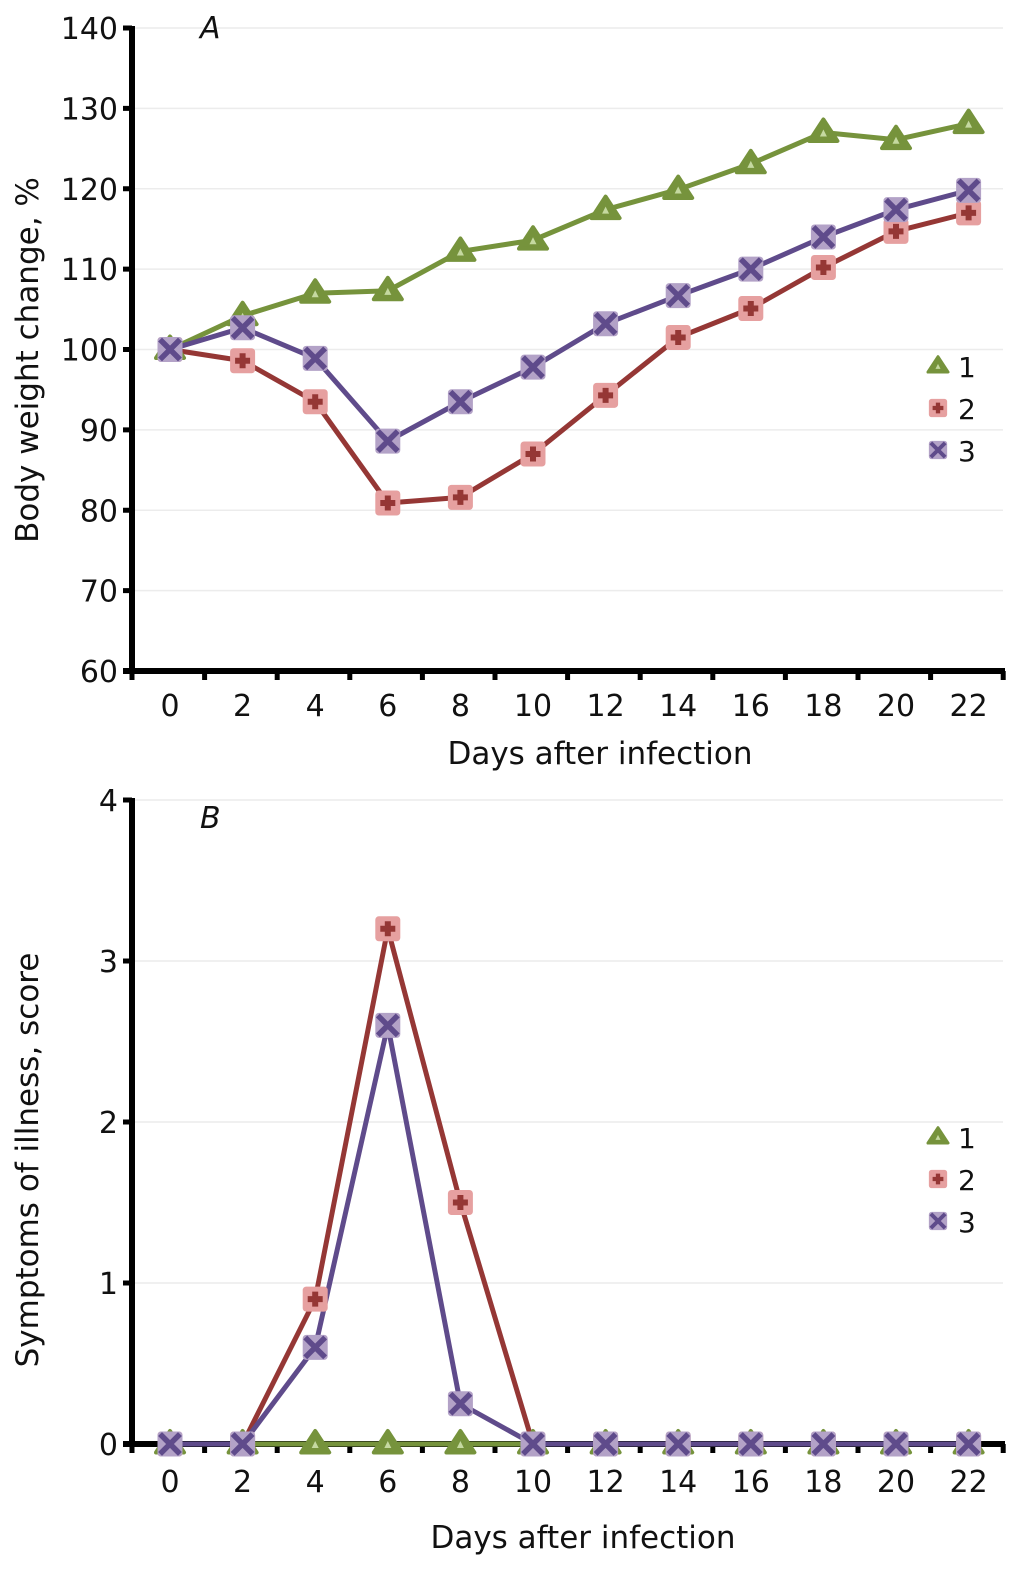  What do you see at coordinates (108, 1123) in the screenshot?
I see `y-tick-labels: 0 1 2 3 4` at bounding box center [108, 1123].